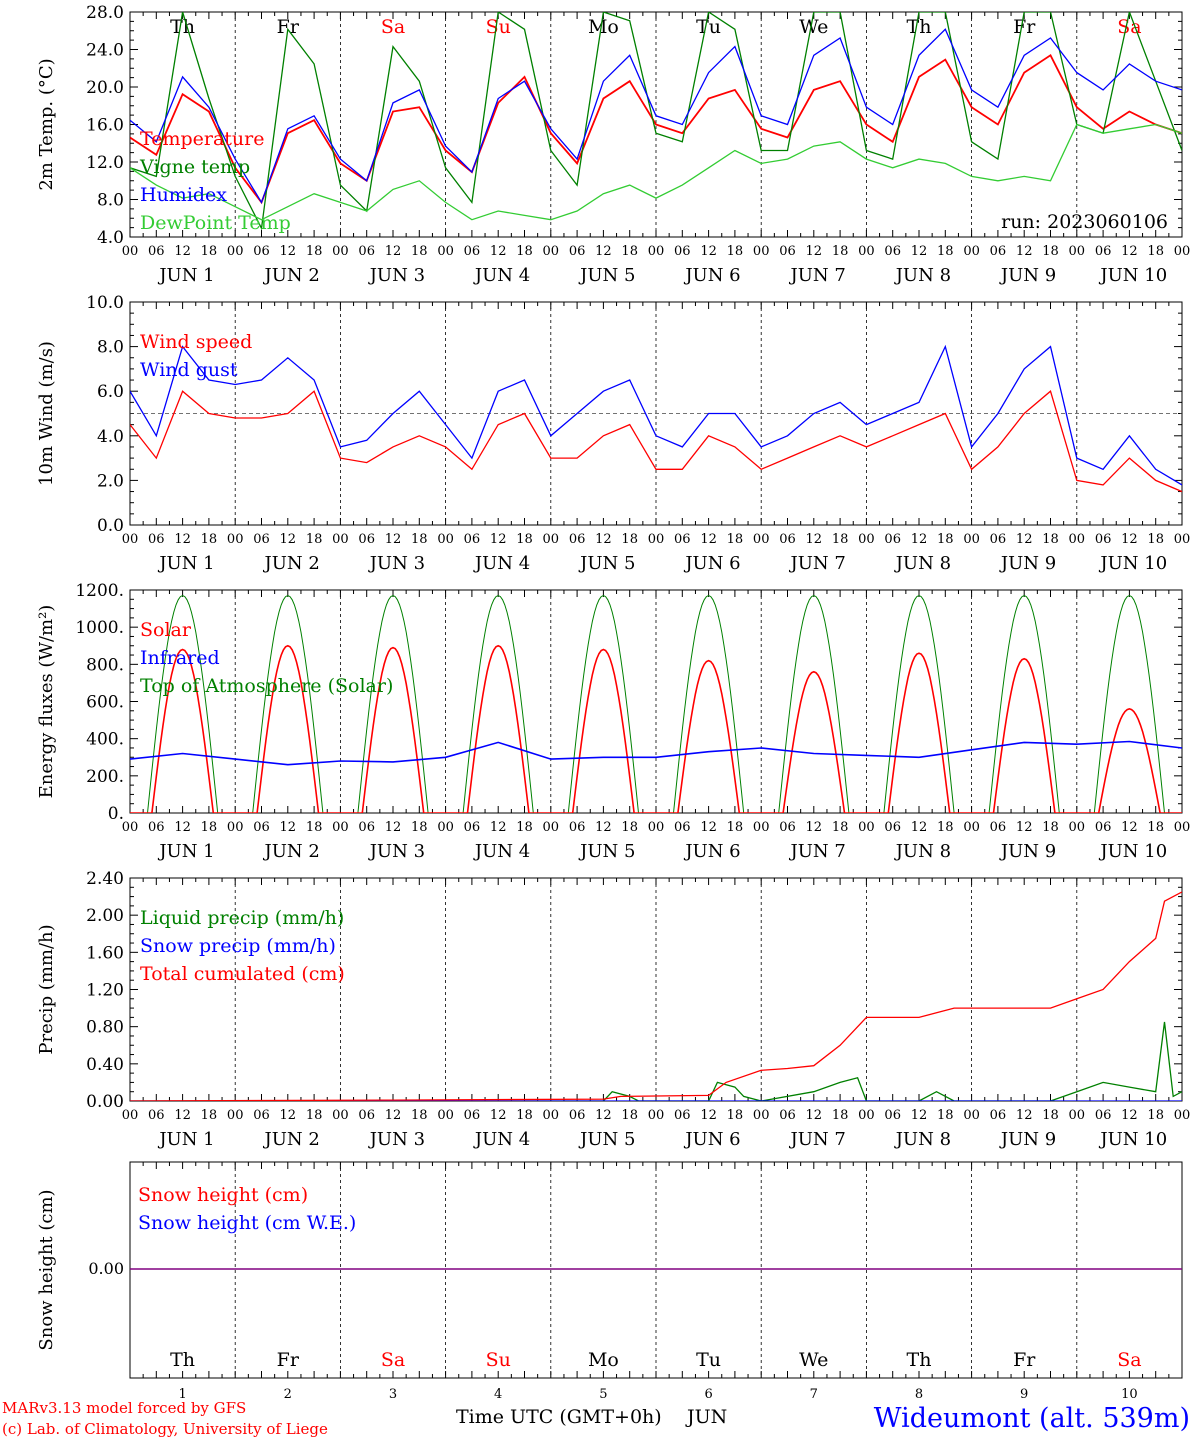 The width and height of the screenshot is (1194, 1440). Describe the element at coordinates (706, 1417) in the screenshot. I see `xaxis-month: JUN` at that location.